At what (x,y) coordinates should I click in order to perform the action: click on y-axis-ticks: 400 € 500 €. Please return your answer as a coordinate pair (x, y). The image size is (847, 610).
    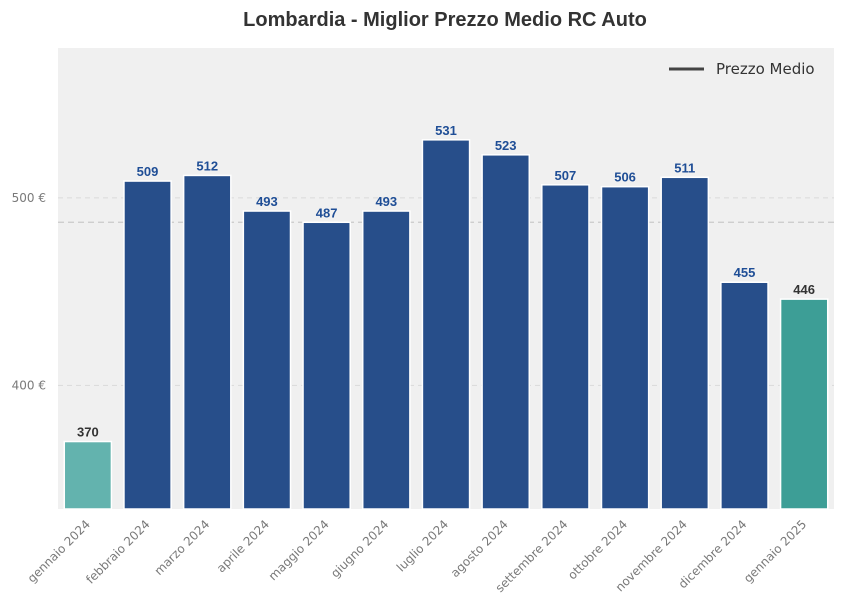
    Looking at the image, I should click on (29, 291).